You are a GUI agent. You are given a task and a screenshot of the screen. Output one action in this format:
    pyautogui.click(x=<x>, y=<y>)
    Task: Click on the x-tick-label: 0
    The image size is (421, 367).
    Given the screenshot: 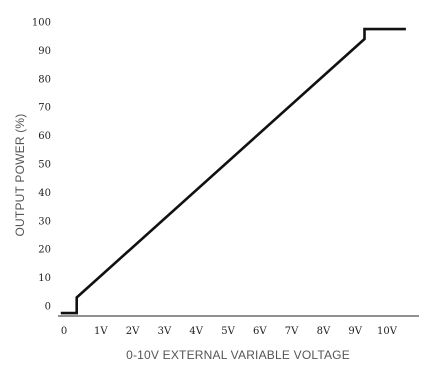 What is the action you would take?
    pyautogui.click(x=64, y=331)
    